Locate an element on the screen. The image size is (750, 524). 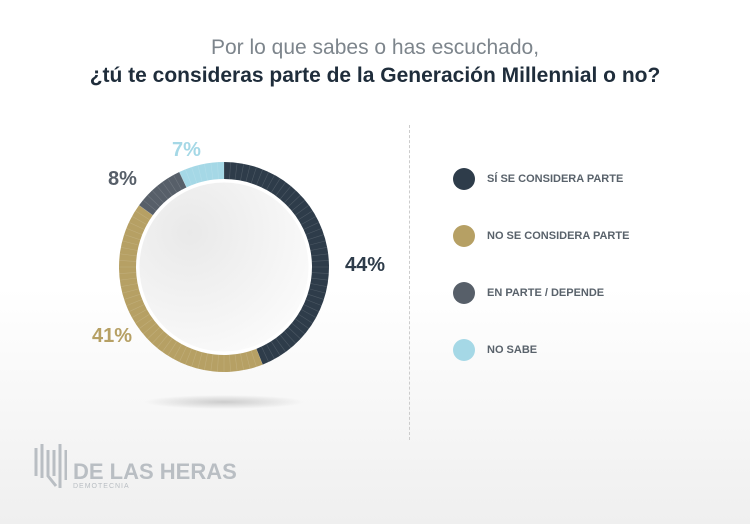
logo-subtitle: DEMOTECNIA is located at coordinates (101, 486).